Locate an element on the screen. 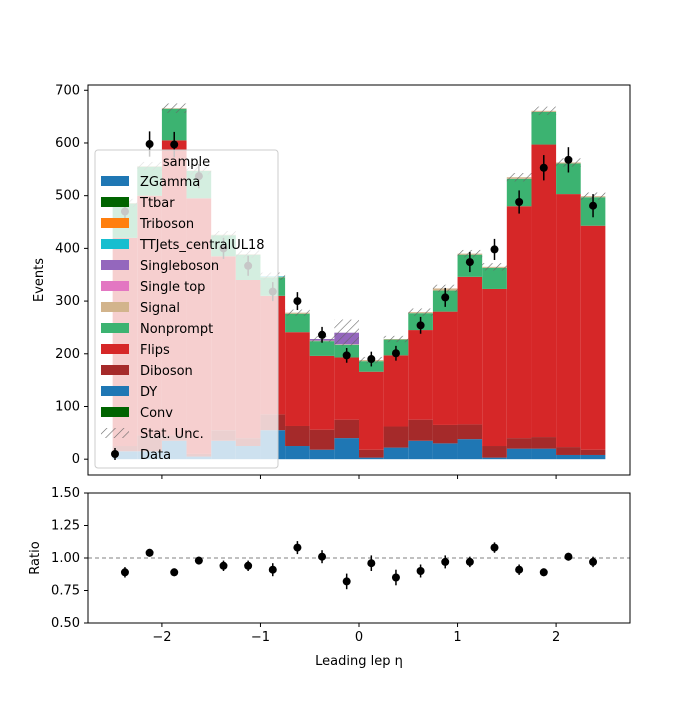  legend-swatch-ttjets-centralul18 is located at coordinates (115, 244).